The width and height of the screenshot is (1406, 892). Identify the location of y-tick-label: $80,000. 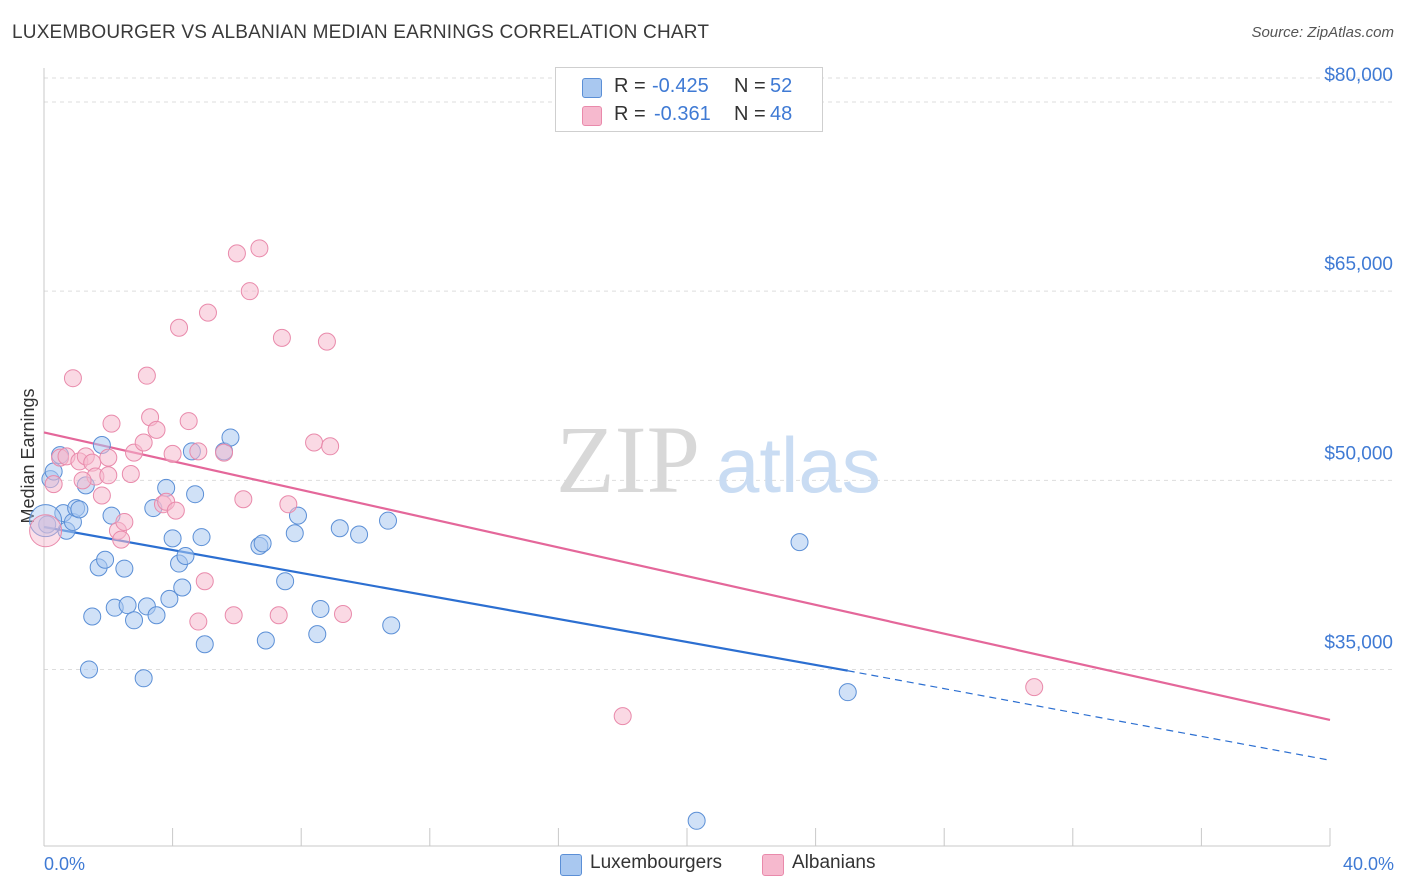
(1358, 75).